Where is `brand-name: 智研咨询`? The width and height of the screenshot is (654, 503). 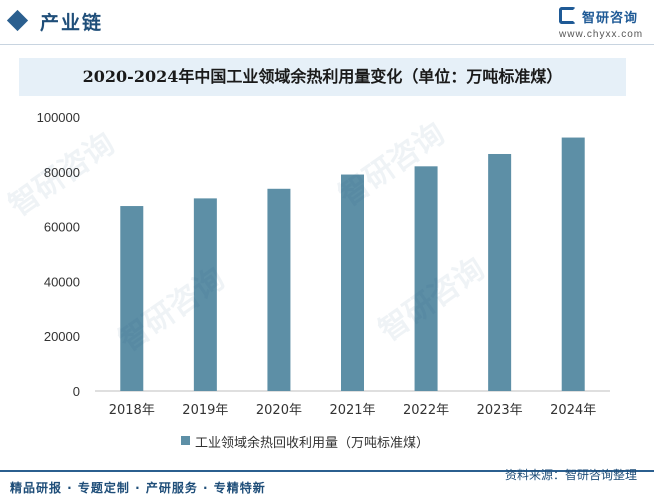 brand-name: 智研咨询 is located at coordinates (610, 18).